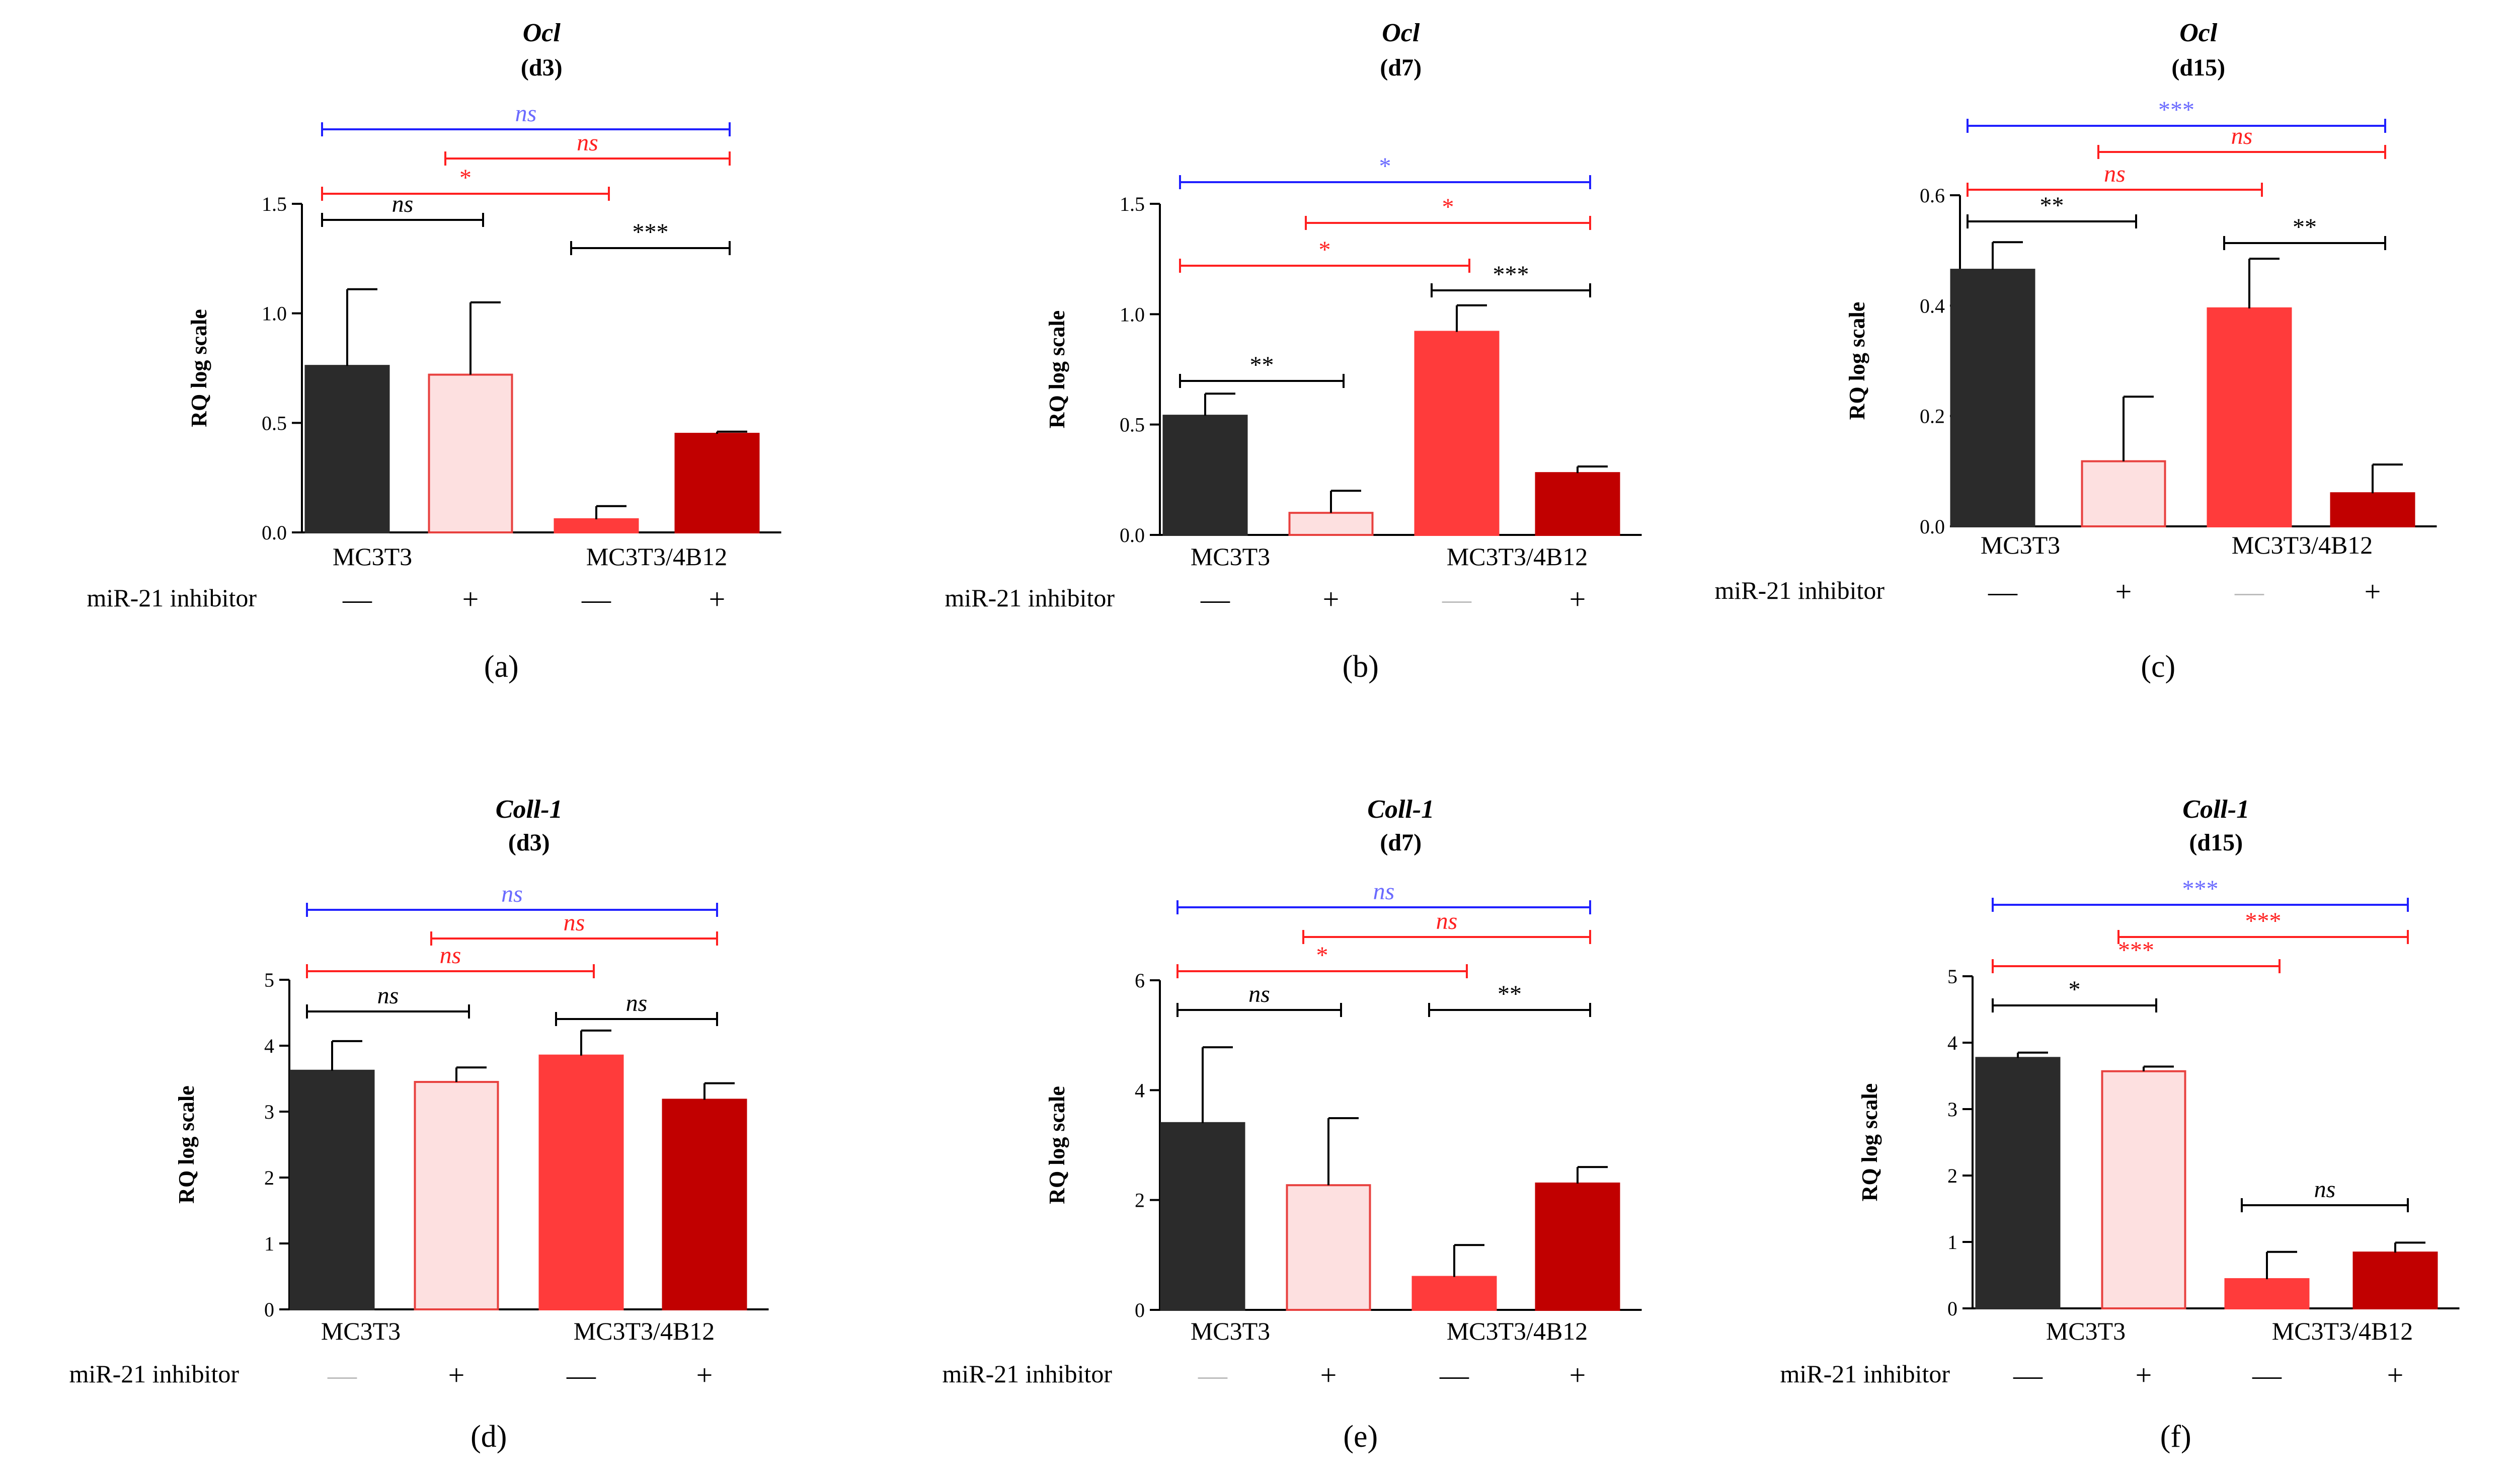  Describe the element at coordinates (1140, 1310) in the screenshot. I see `y-tick-label: 0` at that location.